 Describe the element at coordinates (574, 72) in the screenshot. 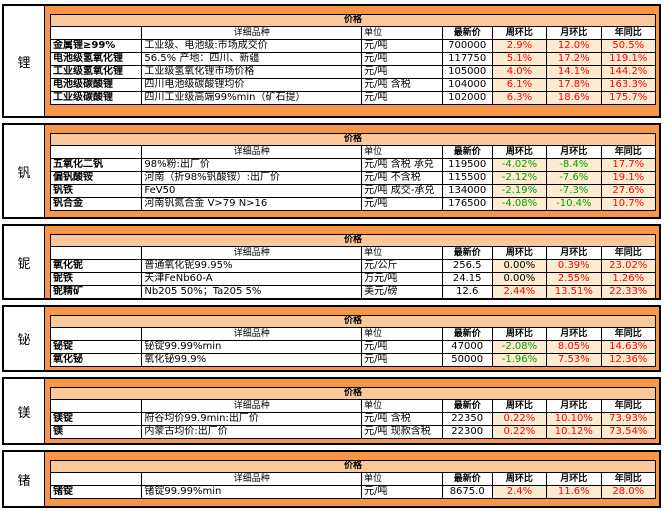

I see `mom-cell: 14.1%` at that location.